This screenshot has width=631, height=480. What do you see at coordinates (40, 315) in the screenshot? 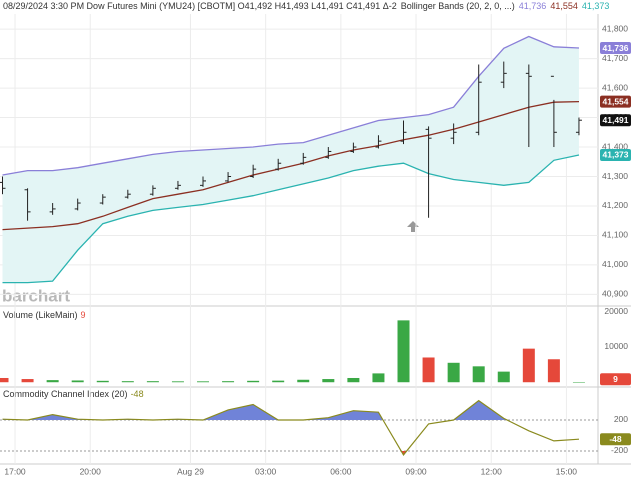
I see `volume-title: Volume (LikeMain)` at bounding box center [40, 315].